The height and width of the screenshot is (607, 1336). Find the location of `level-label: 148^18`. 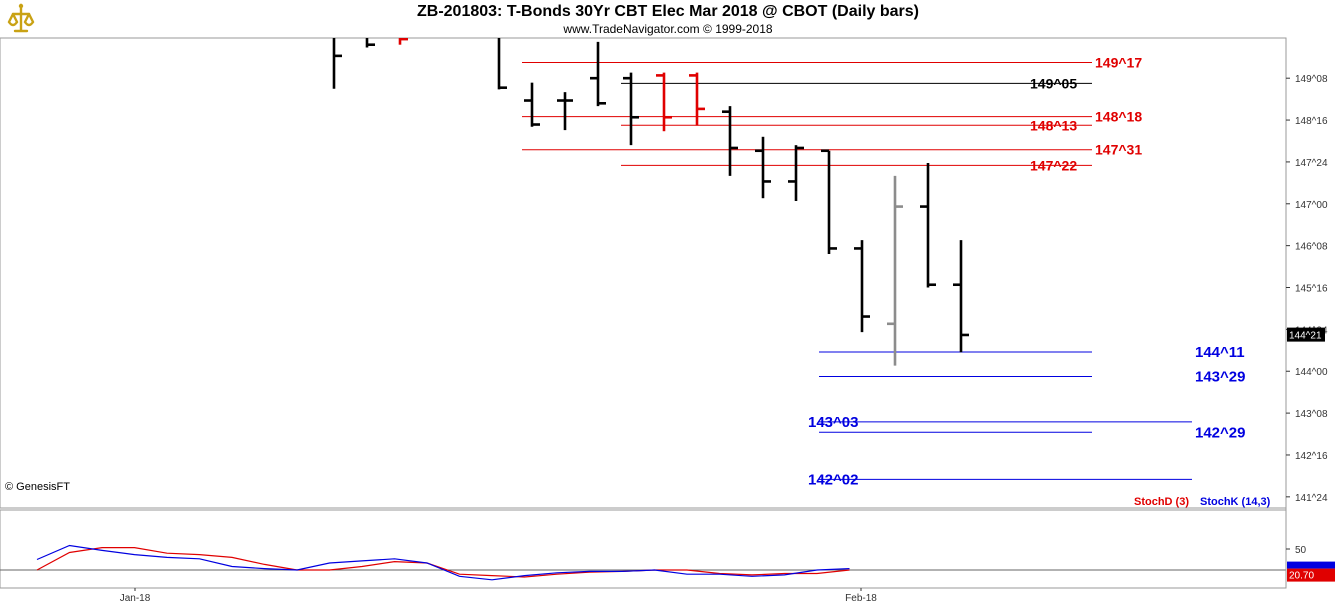

level-label: 148^18 is located at coordinates (1118, 117).